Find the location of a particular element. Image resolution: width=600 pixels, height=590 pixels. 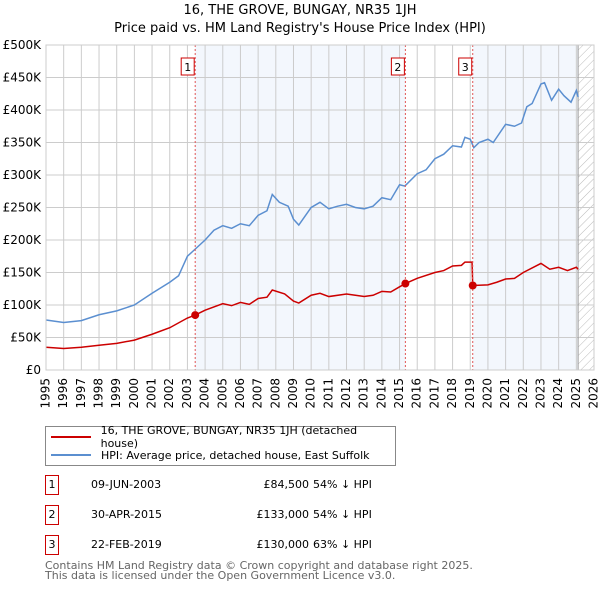

x-tick-label: 1995 is located at coordinates (46, 393).